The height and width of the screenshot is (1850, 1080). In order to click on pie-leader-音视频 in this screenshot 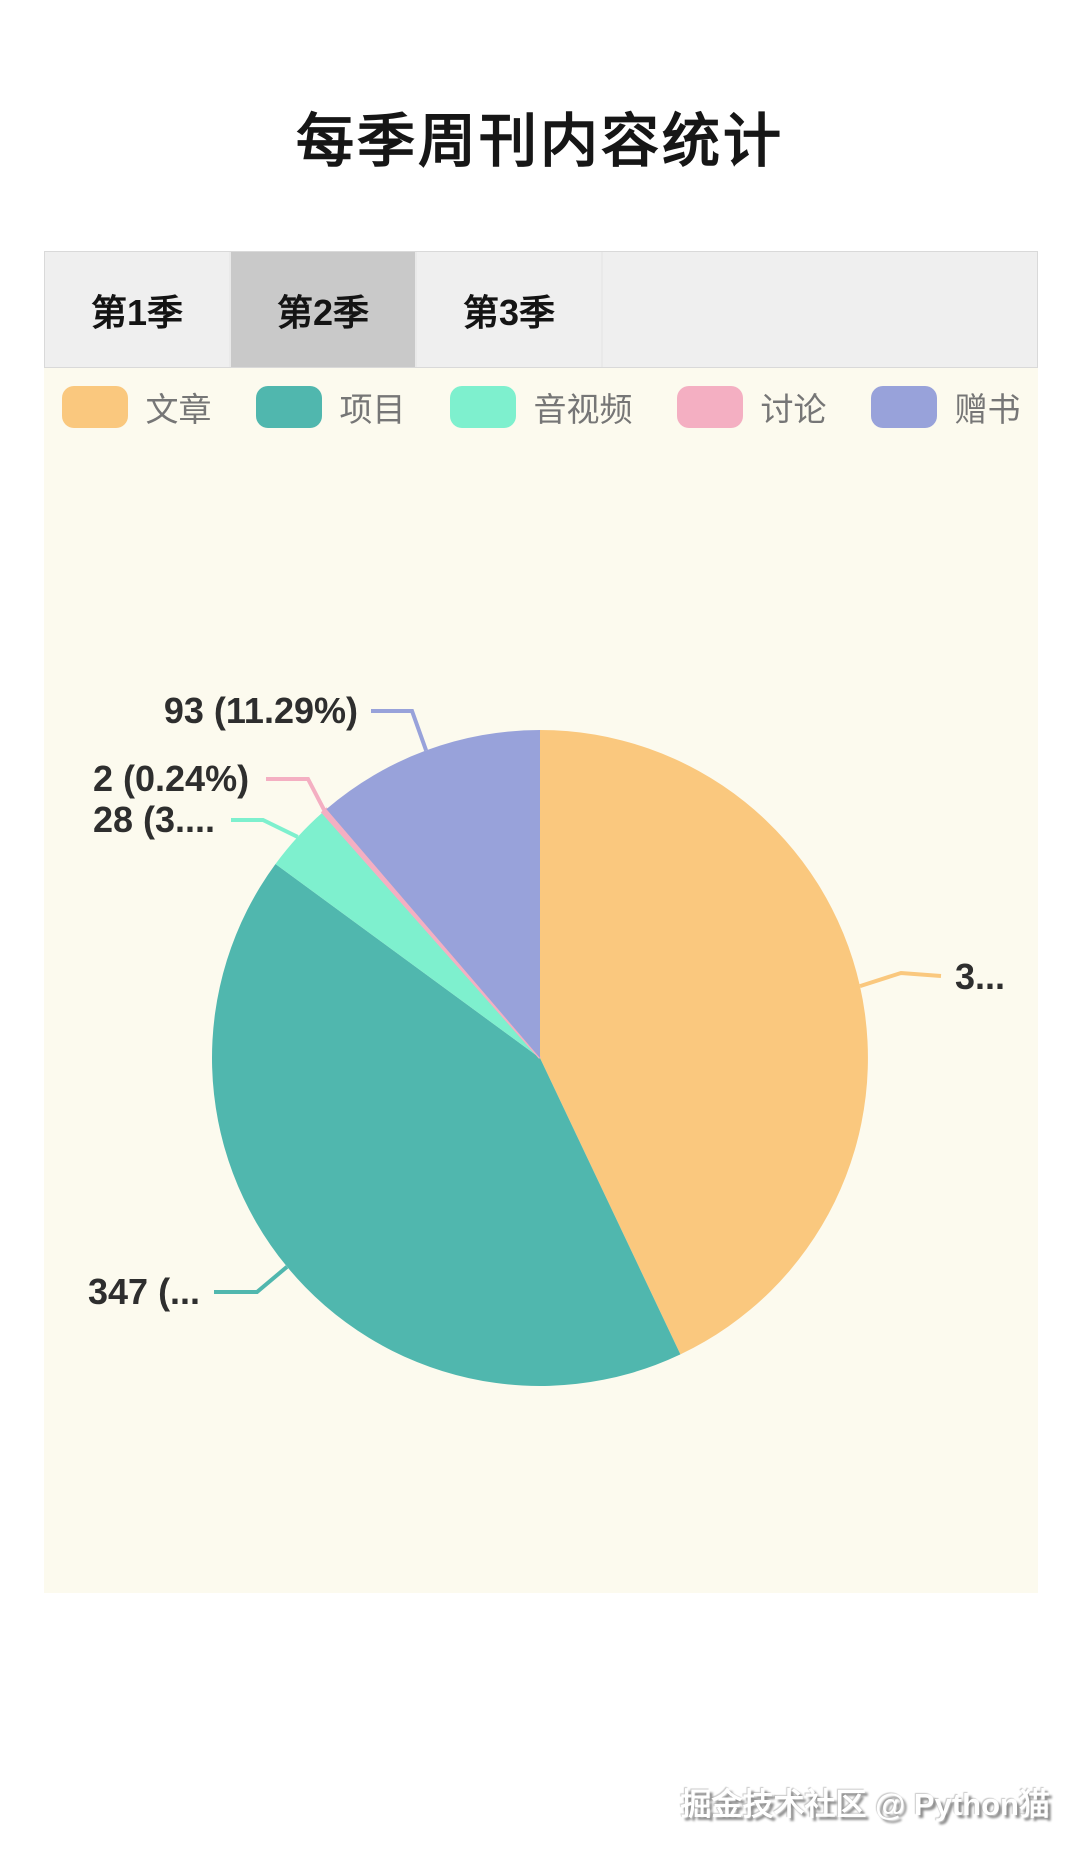, I will do `click(265, 828)`.